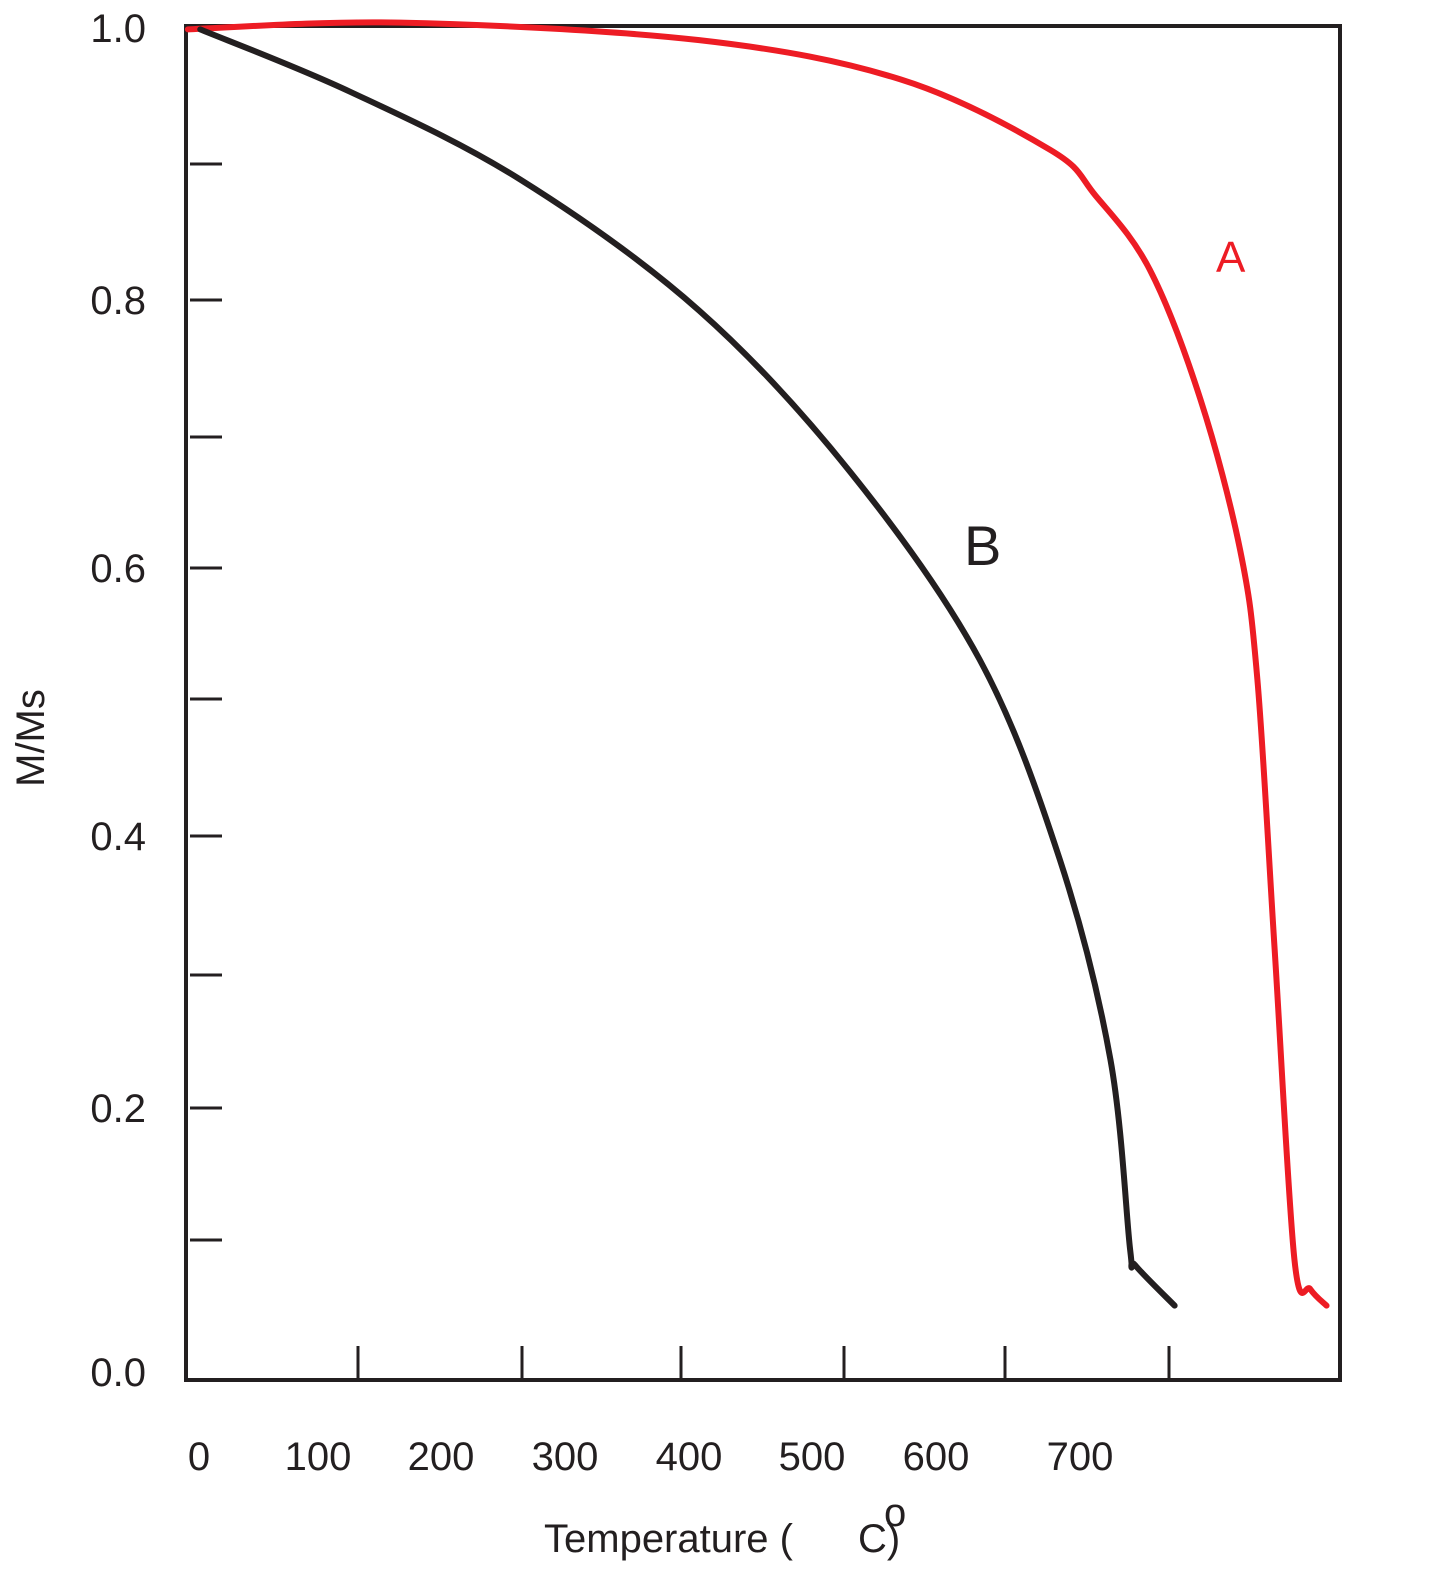 The width and height of the screenshot is (1434, 1578). I want to click on x-tick-label: 100, so click(318, 1457).